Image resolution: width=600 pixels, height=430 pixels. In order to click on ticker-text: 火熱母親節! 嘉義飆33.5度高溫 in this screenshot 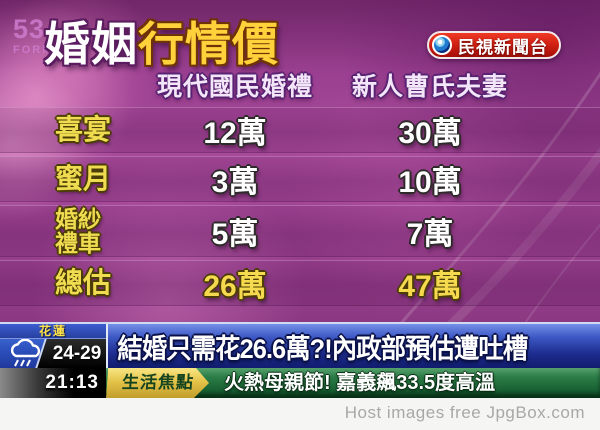, I will do `click(360, 383)`.